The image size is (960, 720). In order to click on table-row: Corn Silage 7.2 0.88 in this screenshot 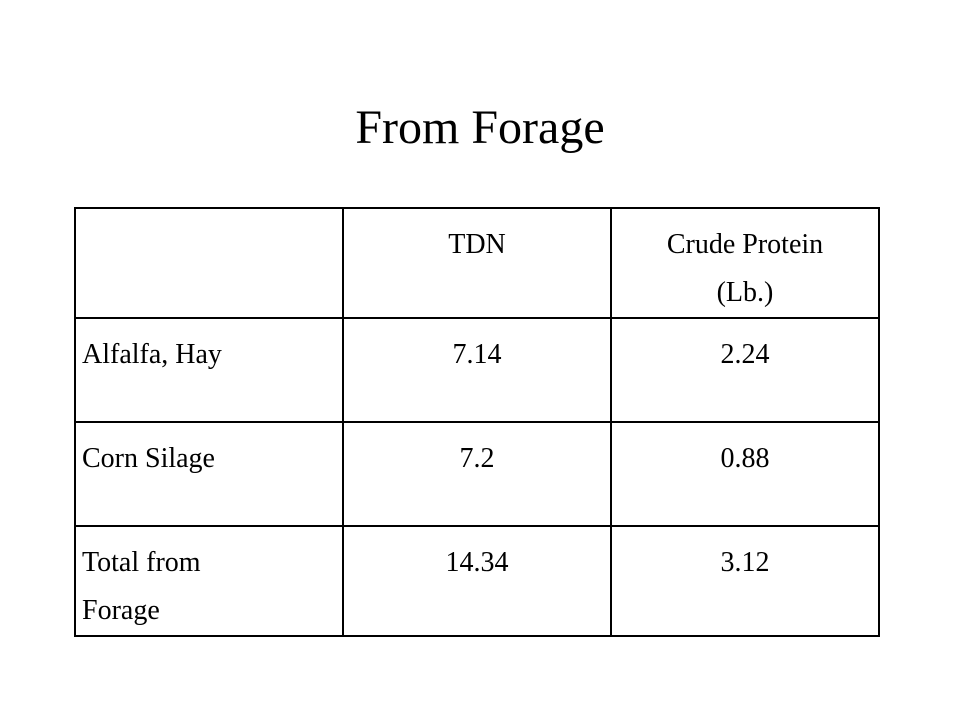, I will do `click(477, 474)`.